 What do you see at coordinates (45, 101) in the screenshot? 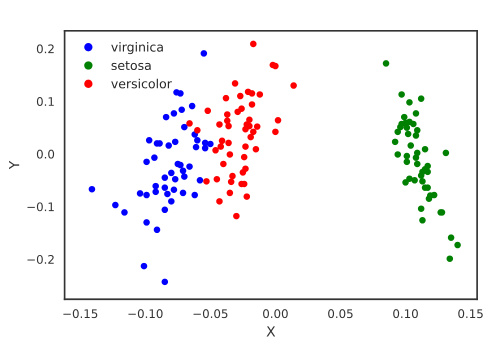
I see `y-tick-label: 0.1` at bounding box center [45, 101].